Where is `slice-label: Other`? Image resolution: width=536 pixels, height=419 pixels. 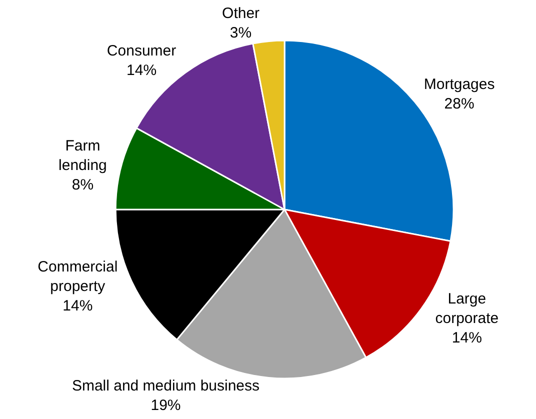
slice-label: Other is located at coordinates (241, 13).